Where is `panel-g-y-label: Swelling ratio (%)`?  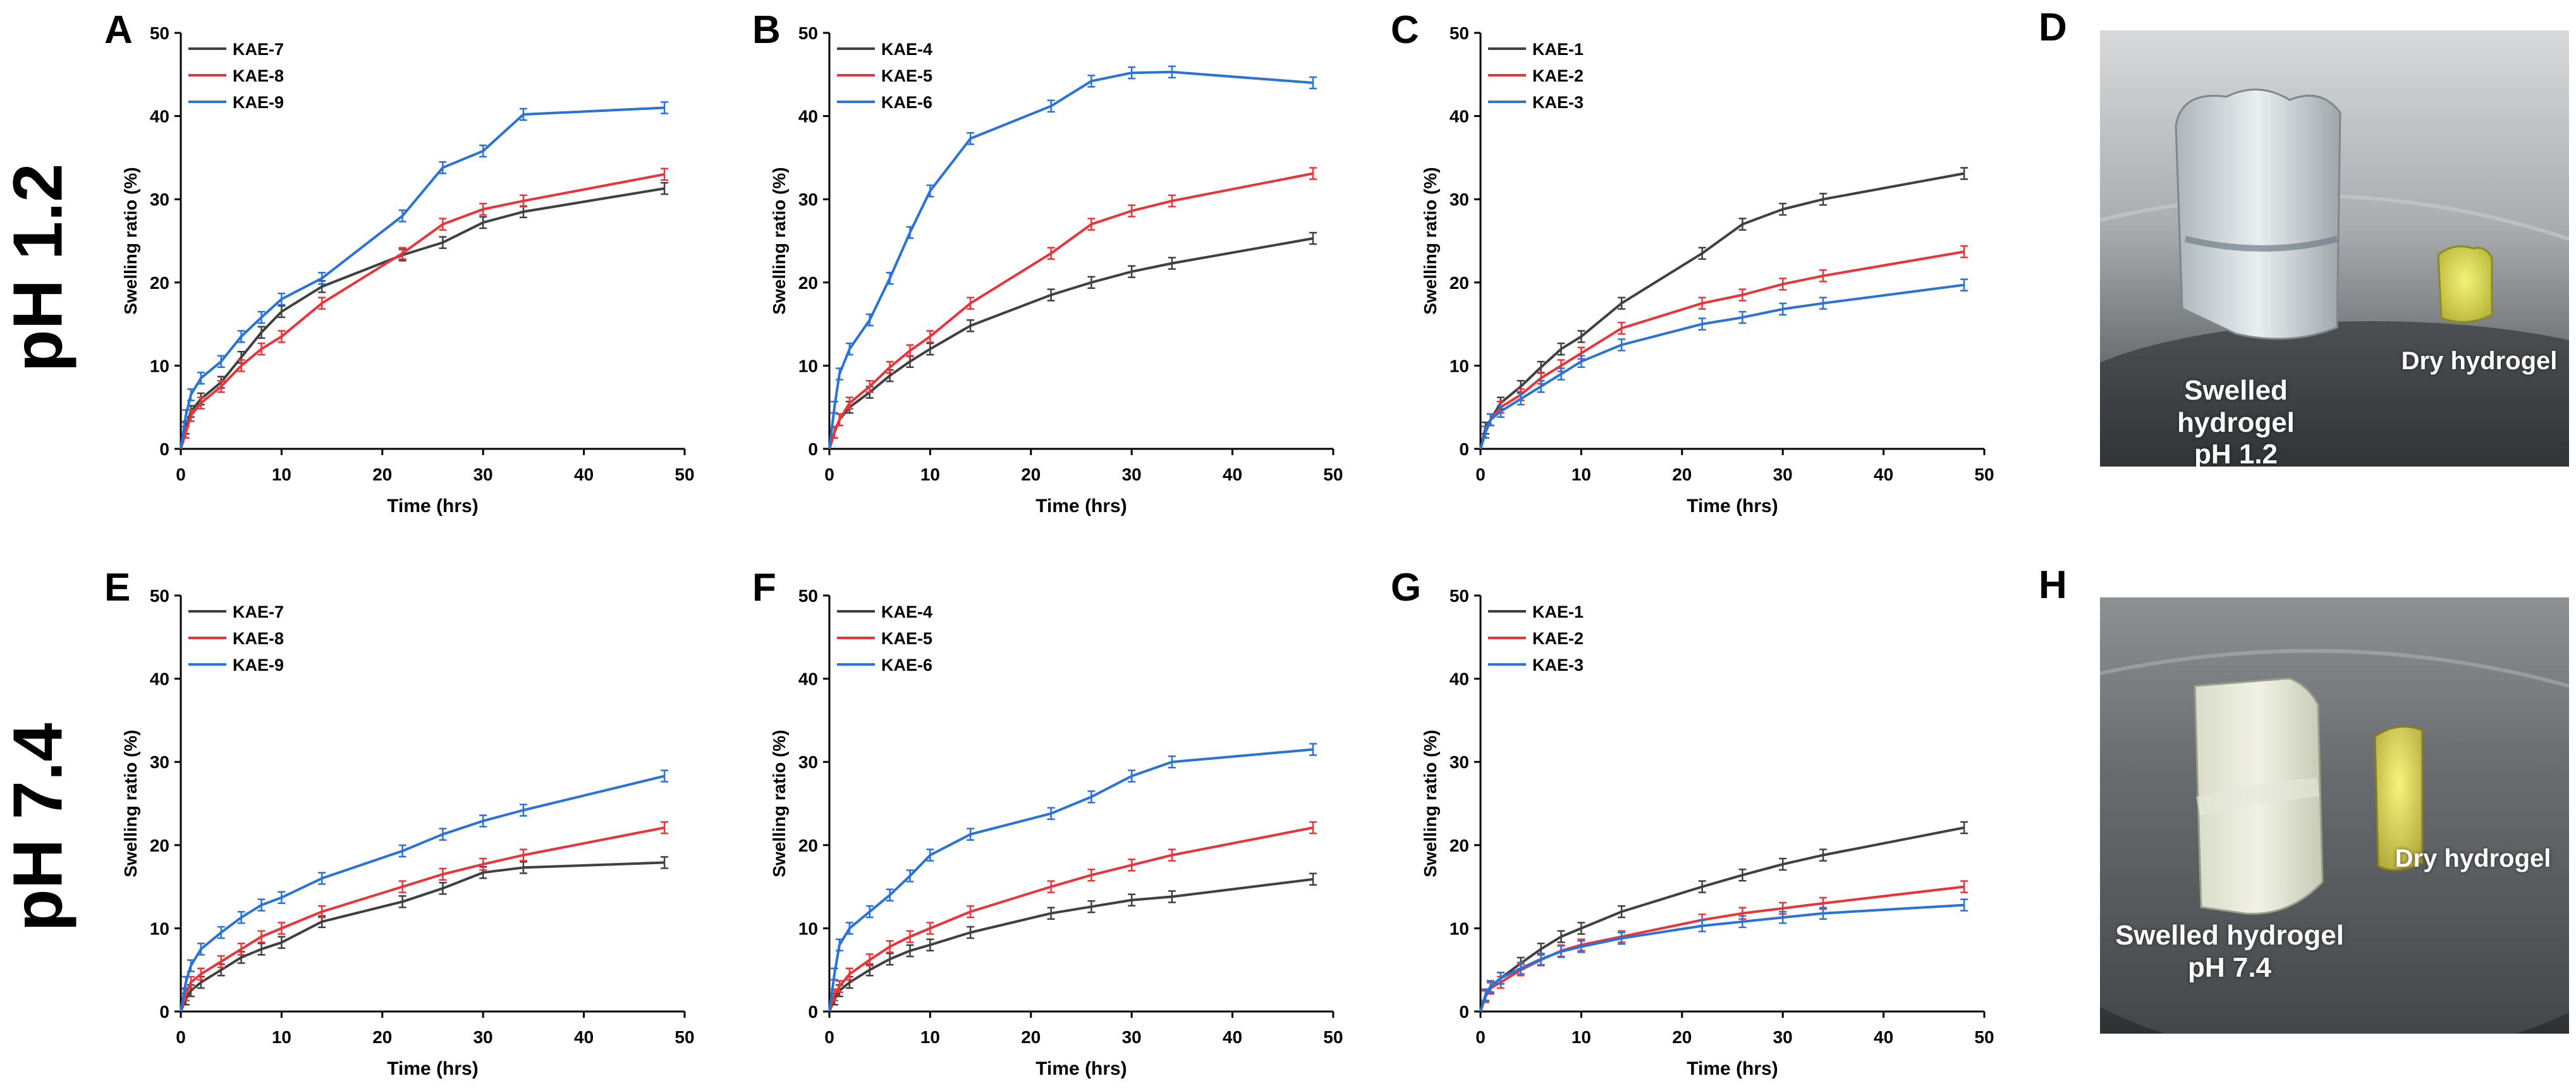 panel-g-y-label: Swelling ratio (%) is located at coordinates (1430, 803).